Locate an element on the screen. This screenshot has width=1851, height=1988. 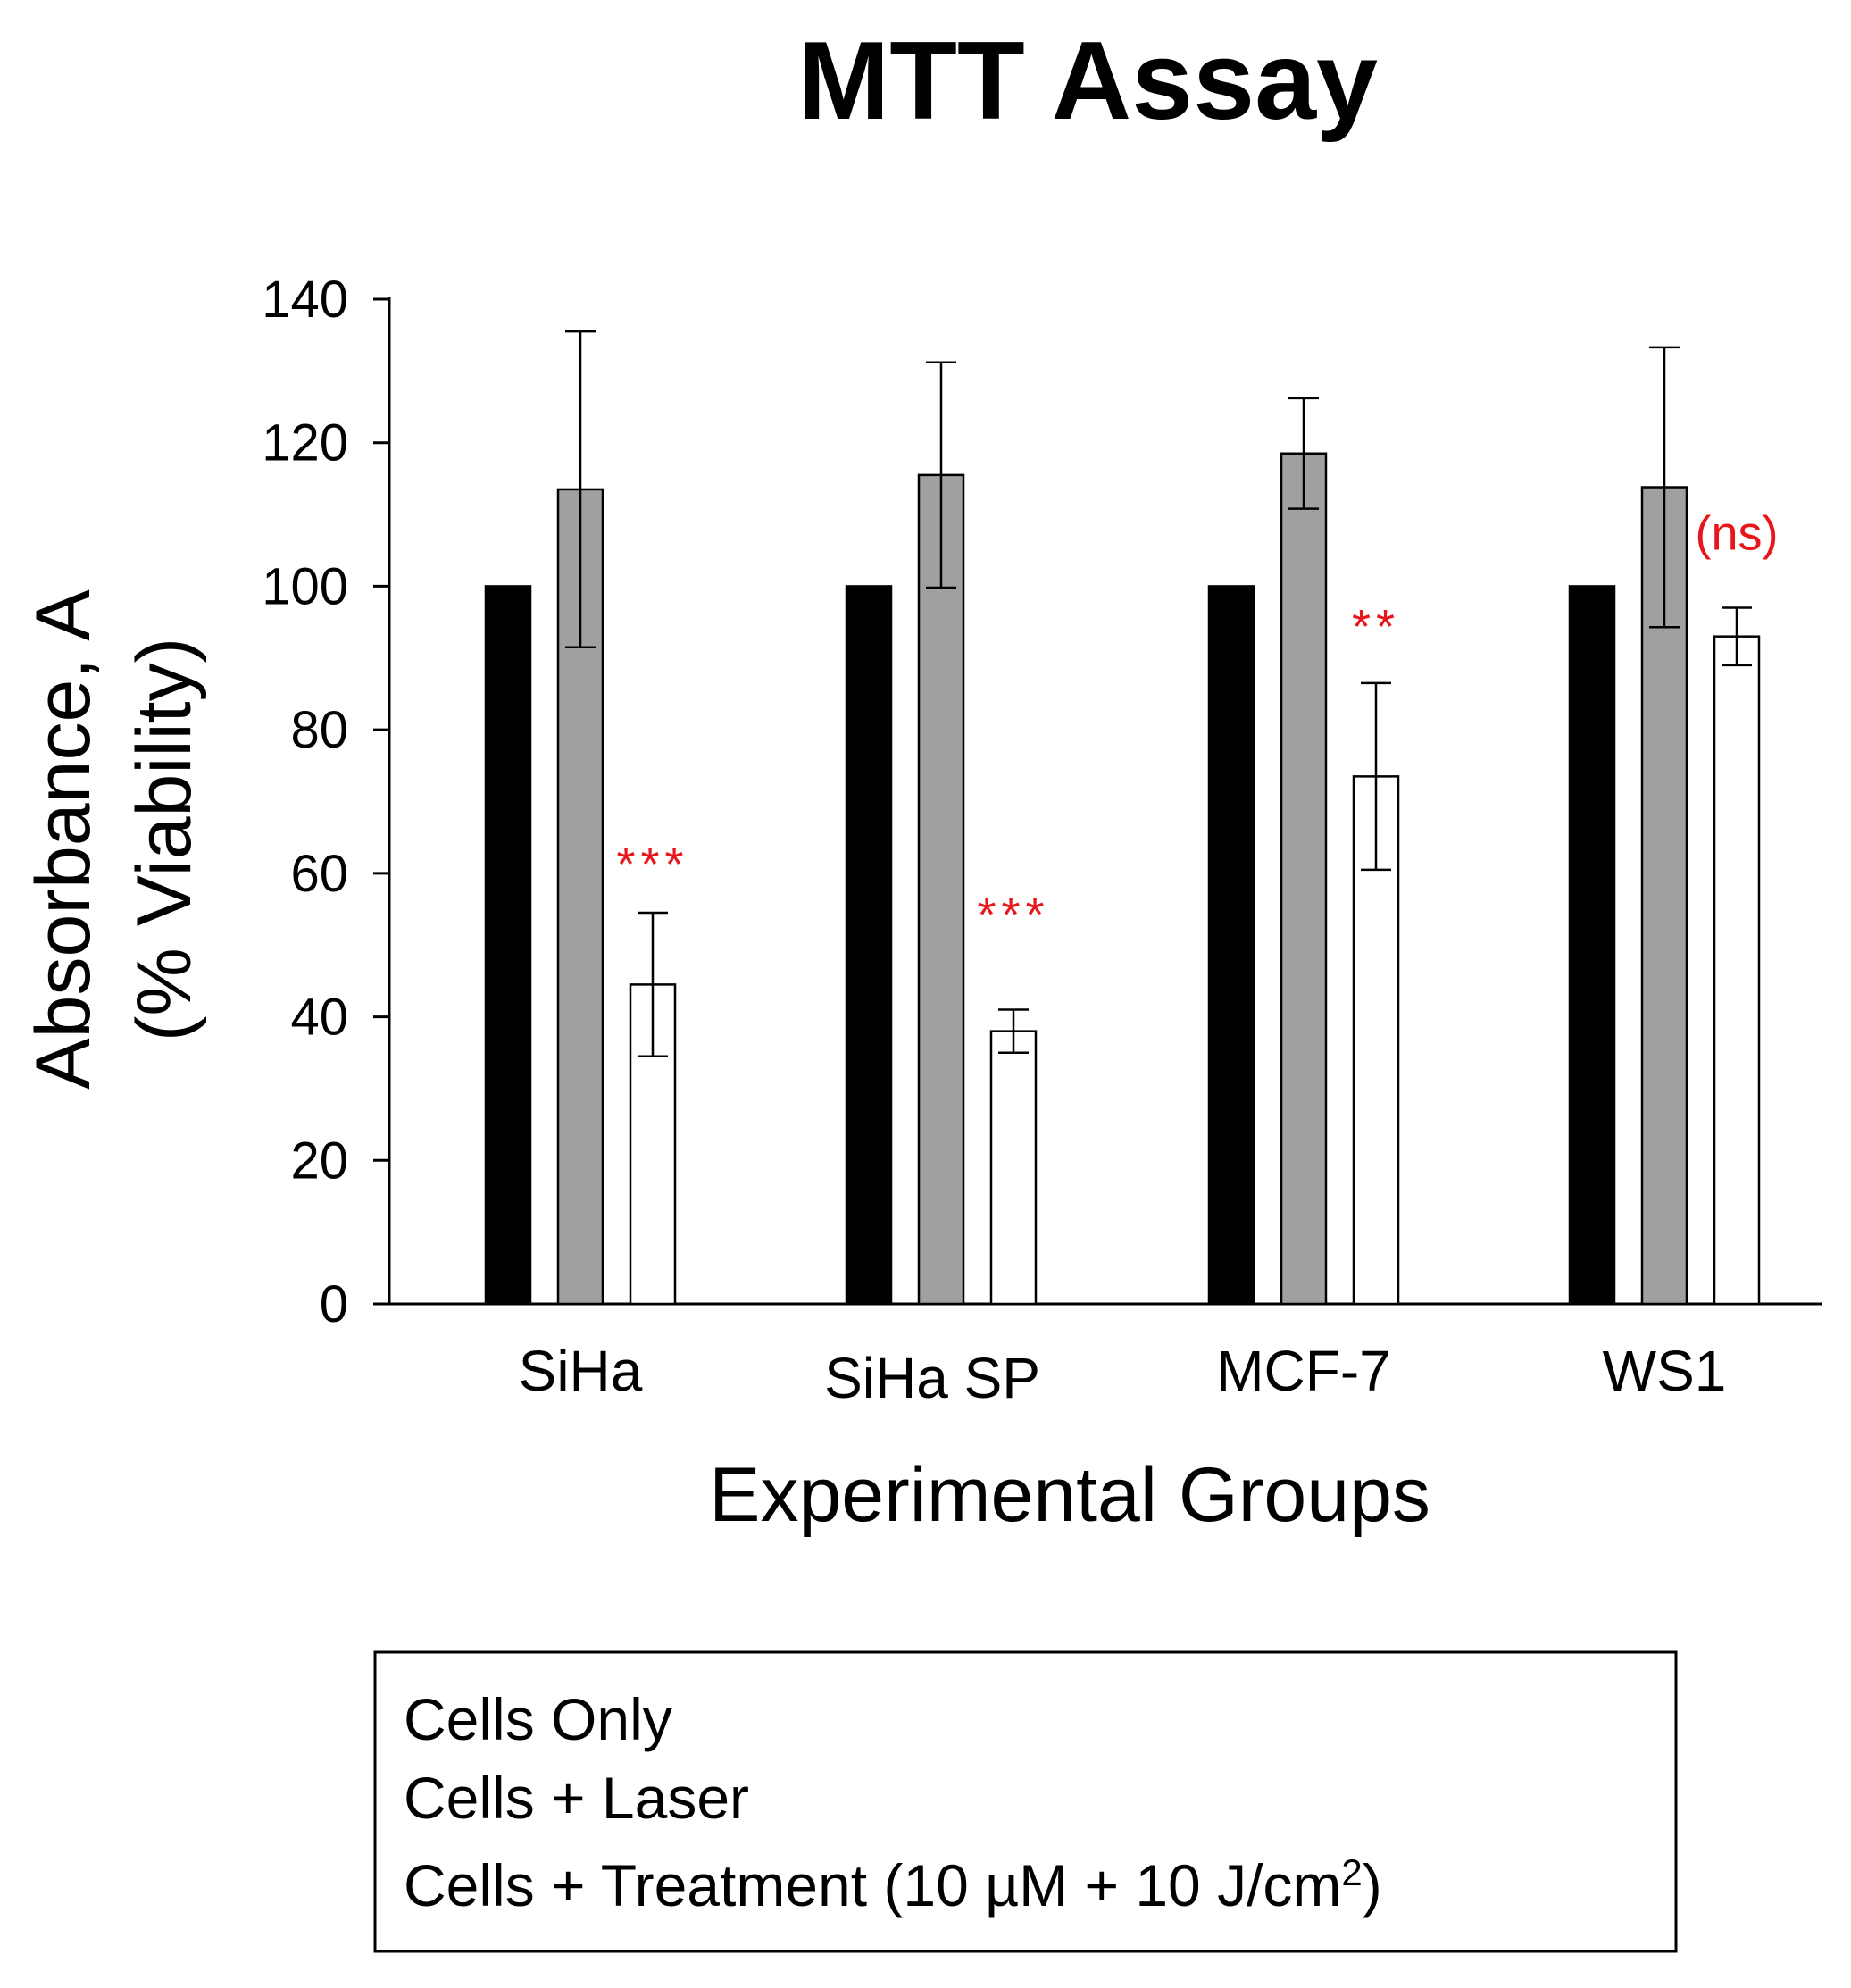
x-tick-label: WS1 is located at coordinates (1665, 1371).